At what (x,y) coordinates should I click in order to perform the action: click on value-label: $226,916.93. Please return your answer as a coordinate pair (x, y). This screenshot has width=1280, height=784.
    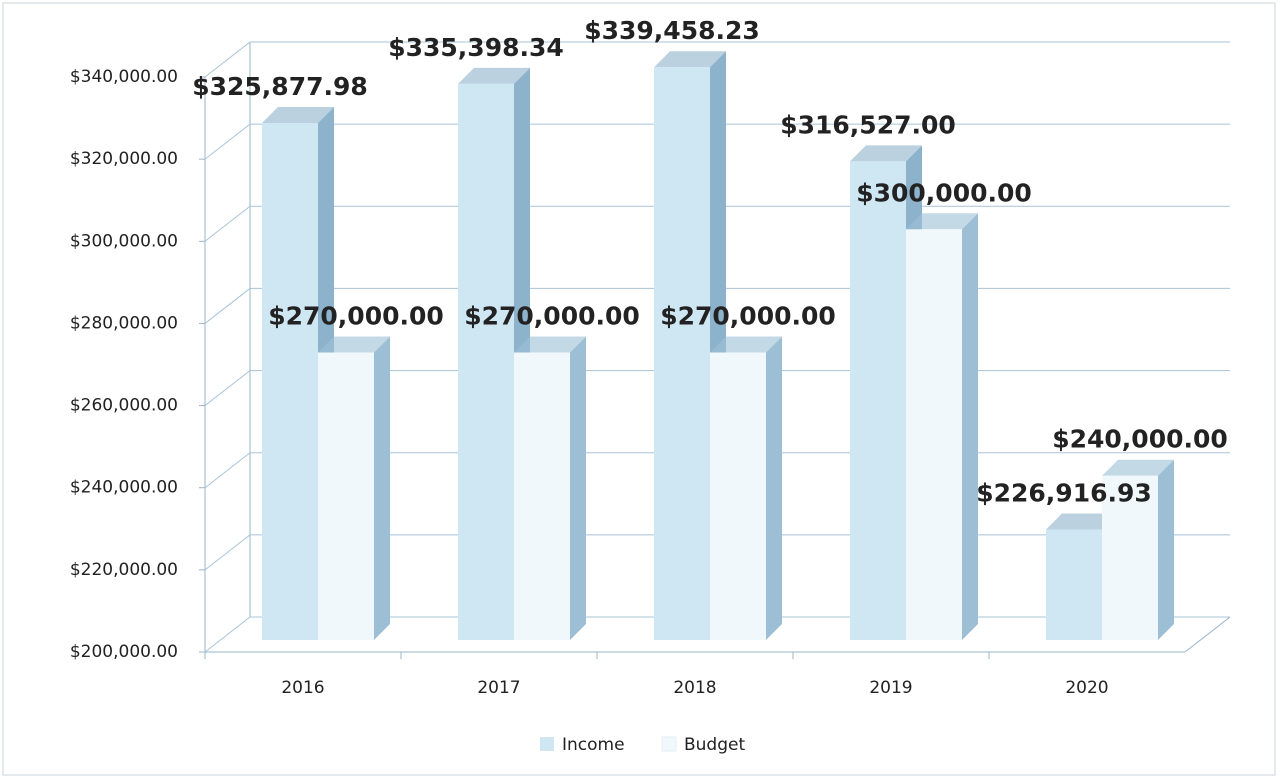
    Looking at the image, I should click on (1064, 492).